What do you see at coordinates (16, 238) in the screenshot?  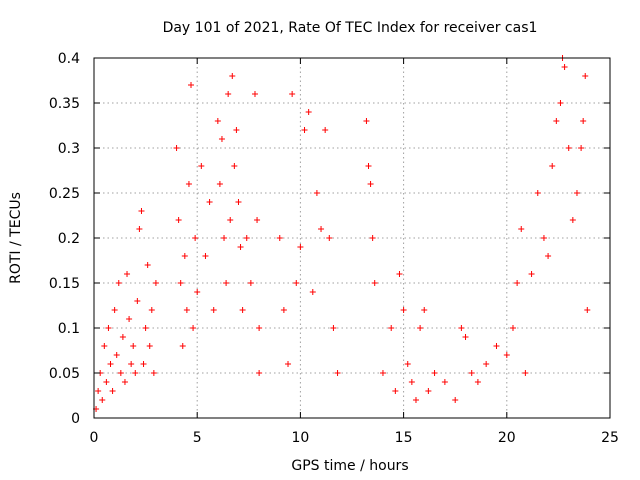 I see `y-axis-label: ROTI / TECUs` at bounding box center [16, 238].